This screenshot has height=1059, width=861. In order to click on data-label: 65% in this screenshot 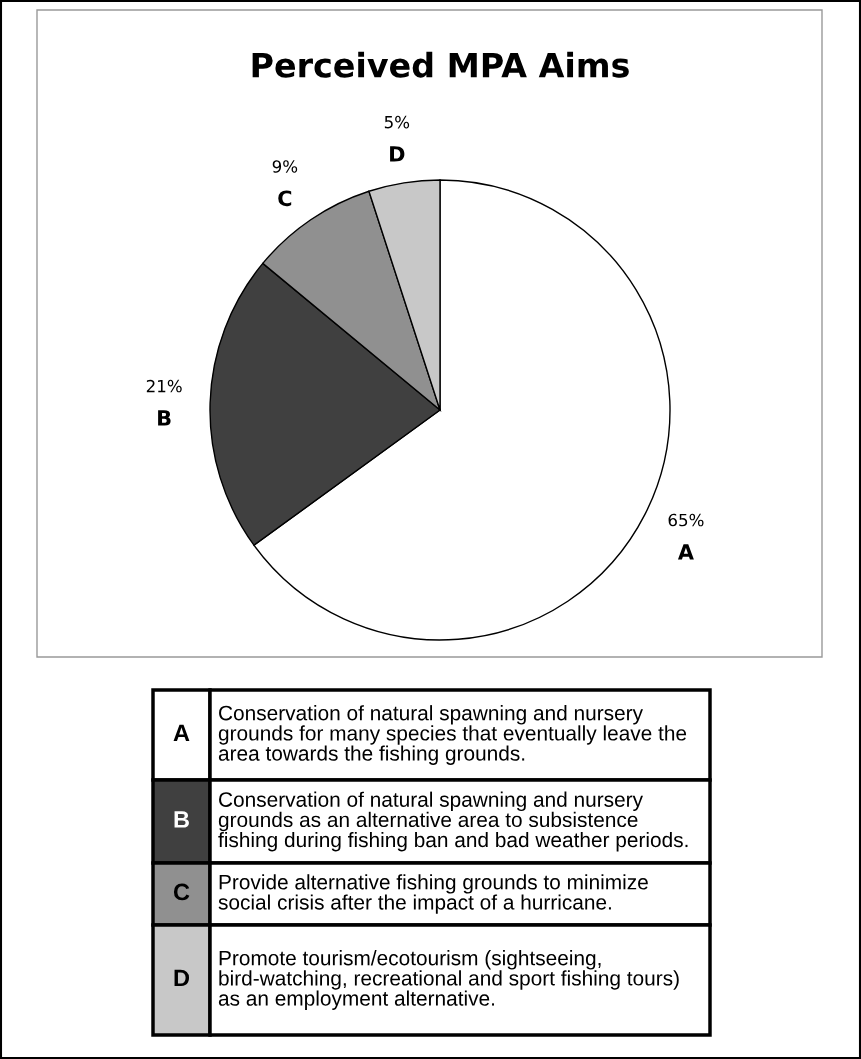, I will do `click(686, 520)`.